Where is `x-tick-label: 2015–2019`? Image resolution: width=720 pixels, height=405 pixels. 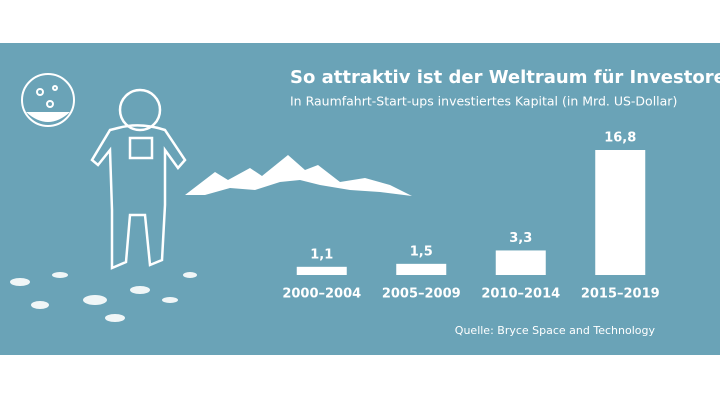 x-tick-label: 2015–2019 is located at coordinates (620, 294).